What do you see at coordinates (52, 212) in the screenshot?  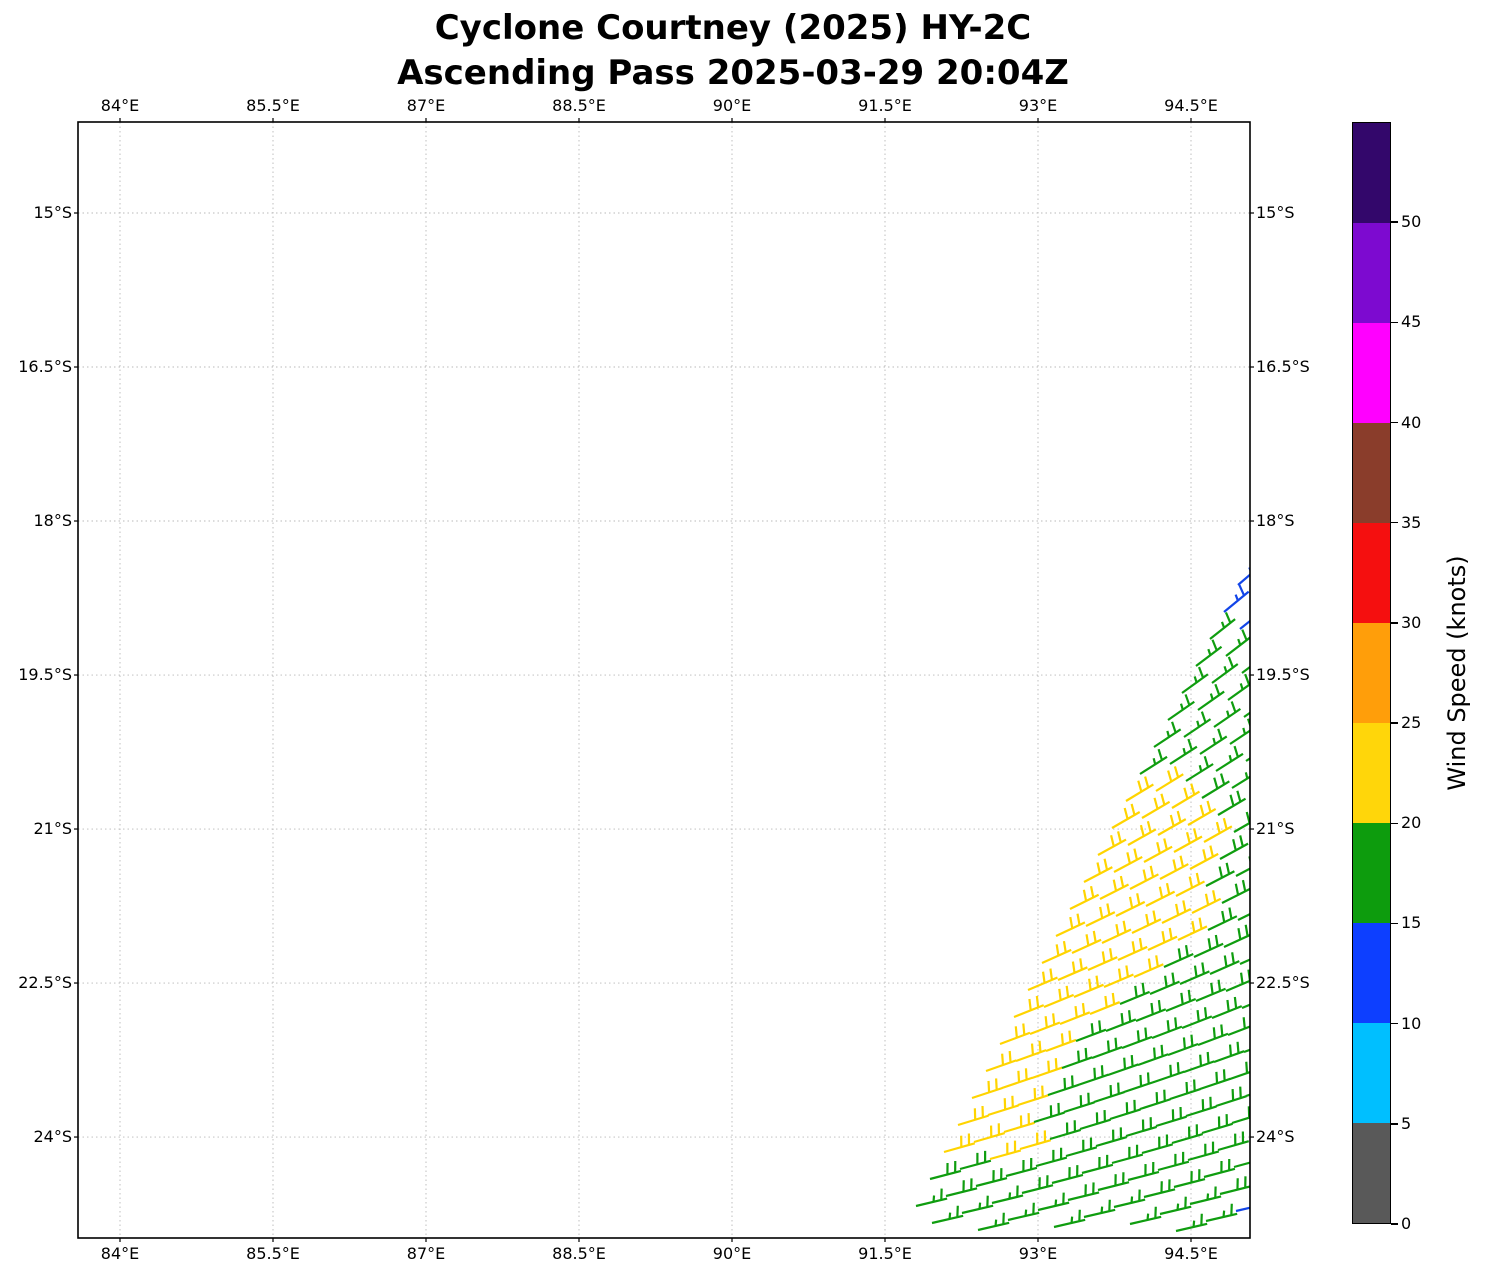 I see `y-tick-label: 15°S` at bounding box center [52, 212].